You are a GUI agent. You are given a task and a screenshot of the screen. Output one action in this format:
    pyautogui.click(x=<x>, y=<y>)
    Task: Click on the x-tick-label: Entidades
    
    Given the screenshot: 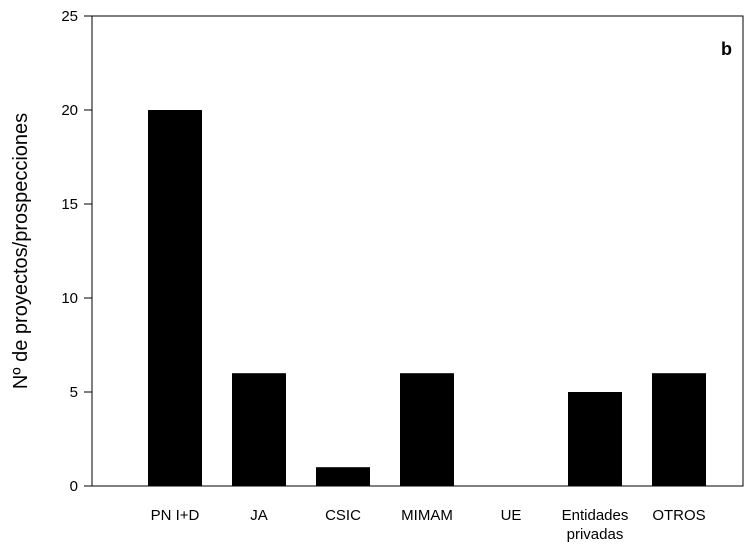 What is the action you would take?
    pyautogui.click(x=595, y=515)
    